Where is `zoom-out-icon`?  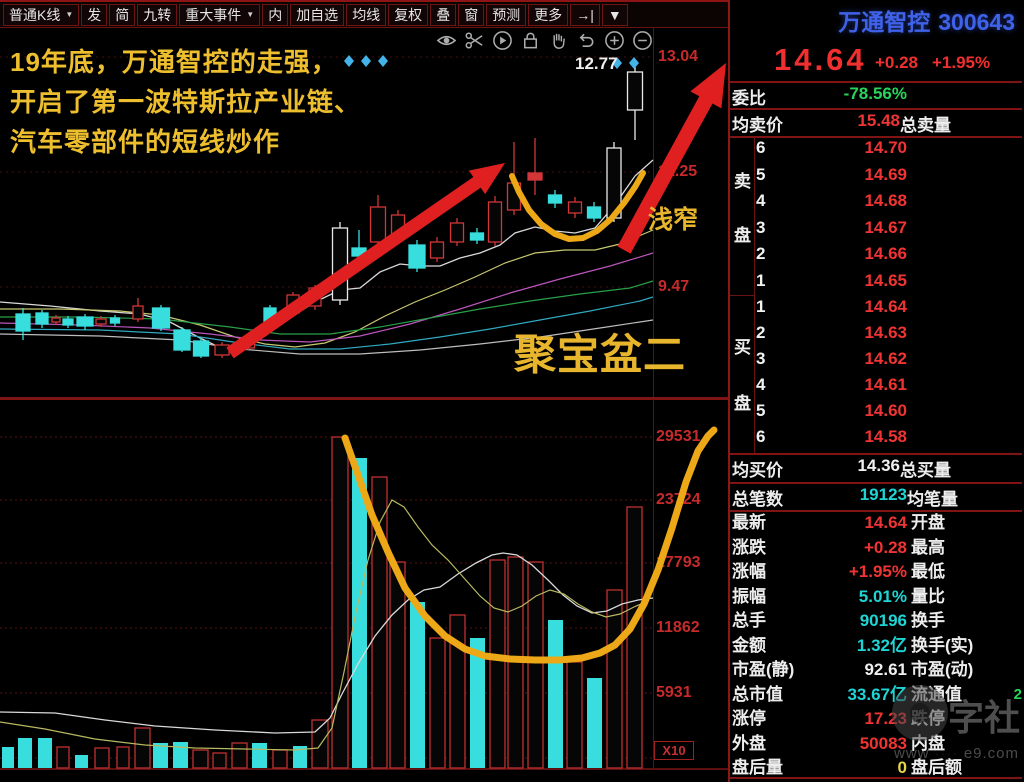
zoom-out-icon is located at coordinates (642, 40).